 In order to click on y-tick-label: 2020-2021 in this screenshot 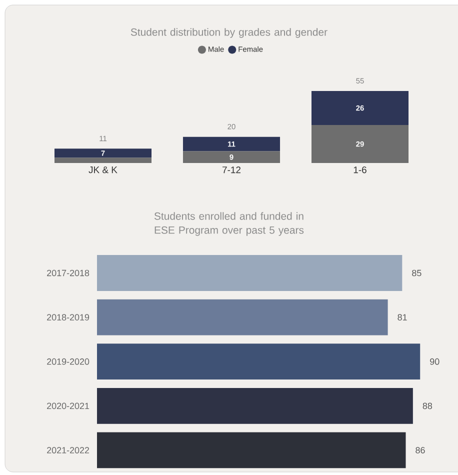, I will do `click(68, 406)`.